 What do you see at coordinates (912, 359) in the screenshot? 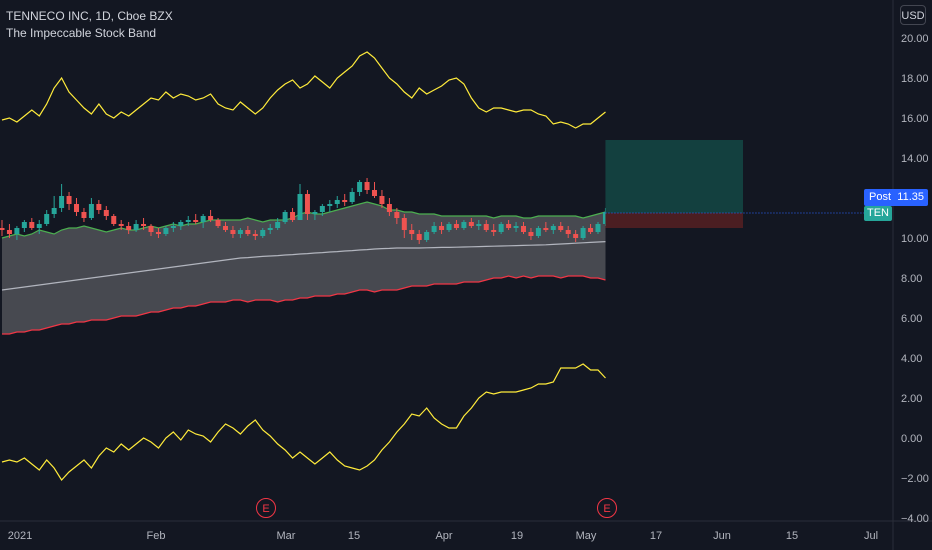
I see `y-tick-label: 4.00` at bounding box center [912, 359].